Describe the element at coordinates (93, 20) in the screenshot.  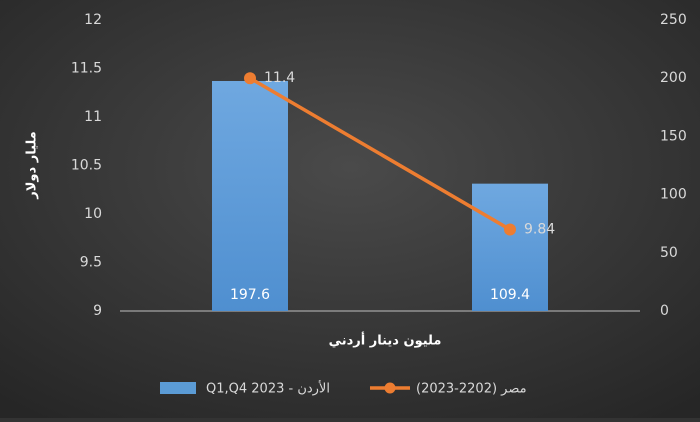
I see `y-tick-label: 12` at that location.